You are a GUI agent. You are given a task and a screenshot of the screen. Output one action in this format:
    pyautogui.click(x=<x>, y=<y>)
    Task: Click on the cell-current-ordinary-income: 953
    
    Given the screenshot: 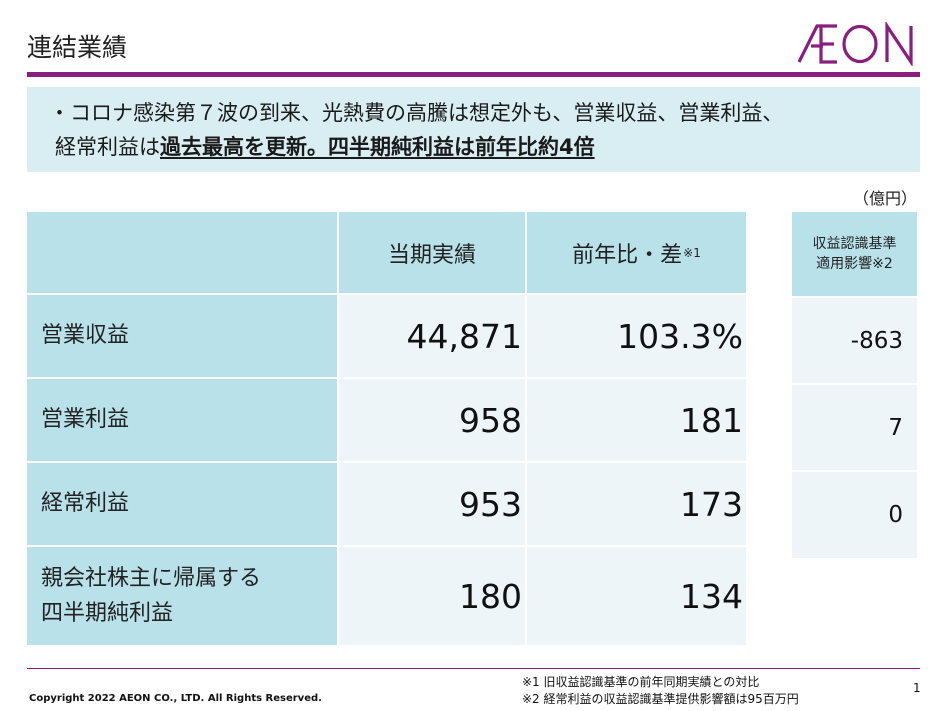 What is the action you would take?
    pyautogui.click(x=432, y=504)
    